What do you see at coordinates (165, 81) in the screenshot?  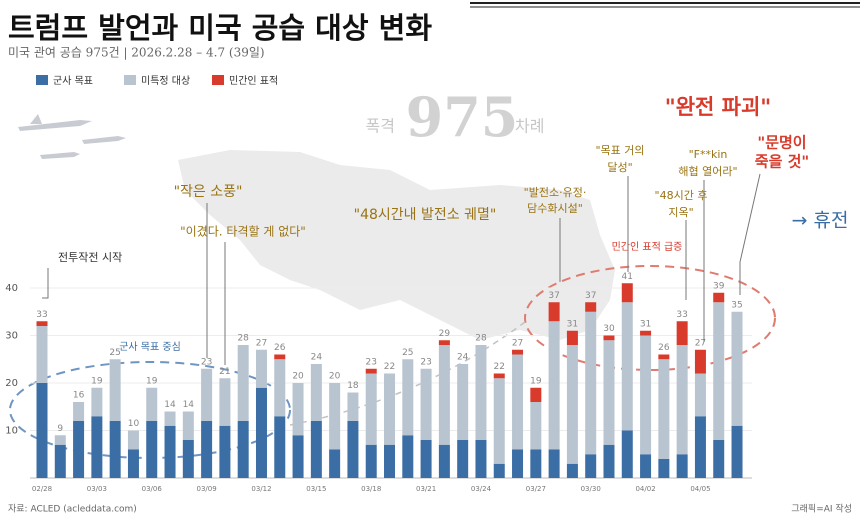 I see `legend-label: 미특정 대상` at bounding box center [165, 81].